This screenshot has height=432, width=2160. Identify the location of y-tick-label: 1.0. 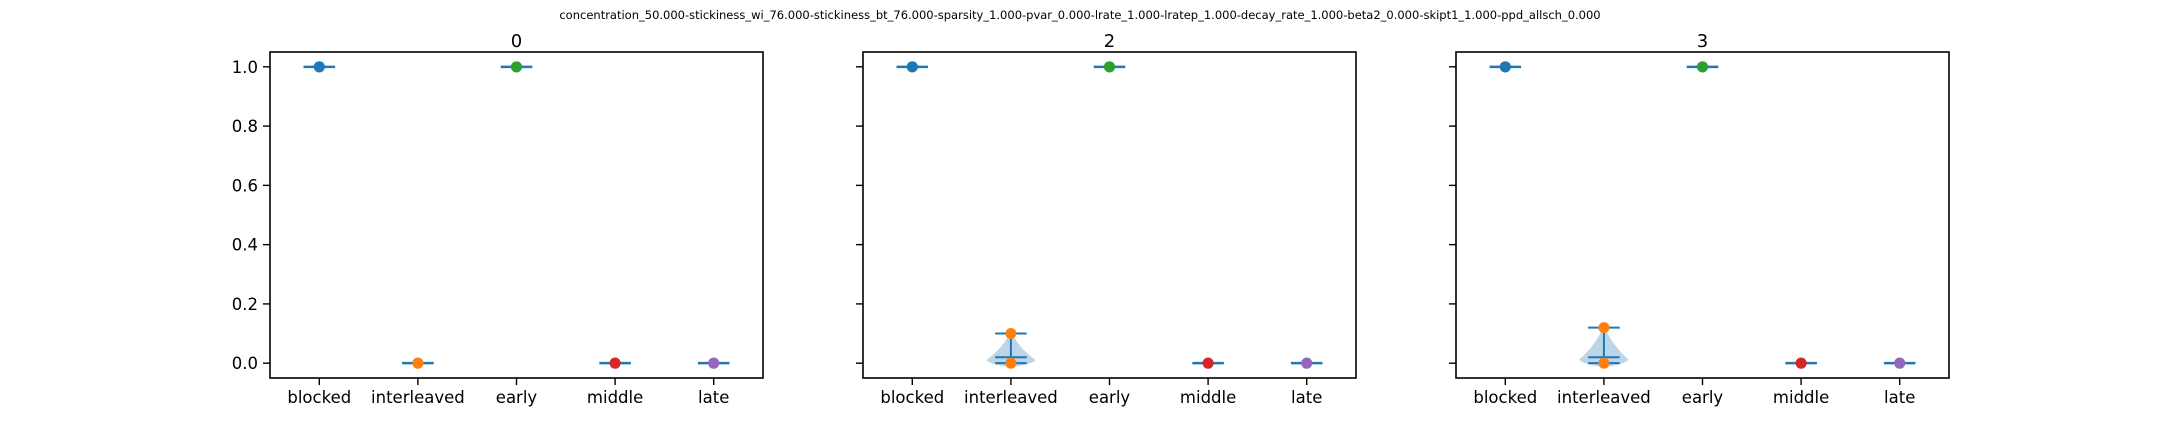
(245, 67).